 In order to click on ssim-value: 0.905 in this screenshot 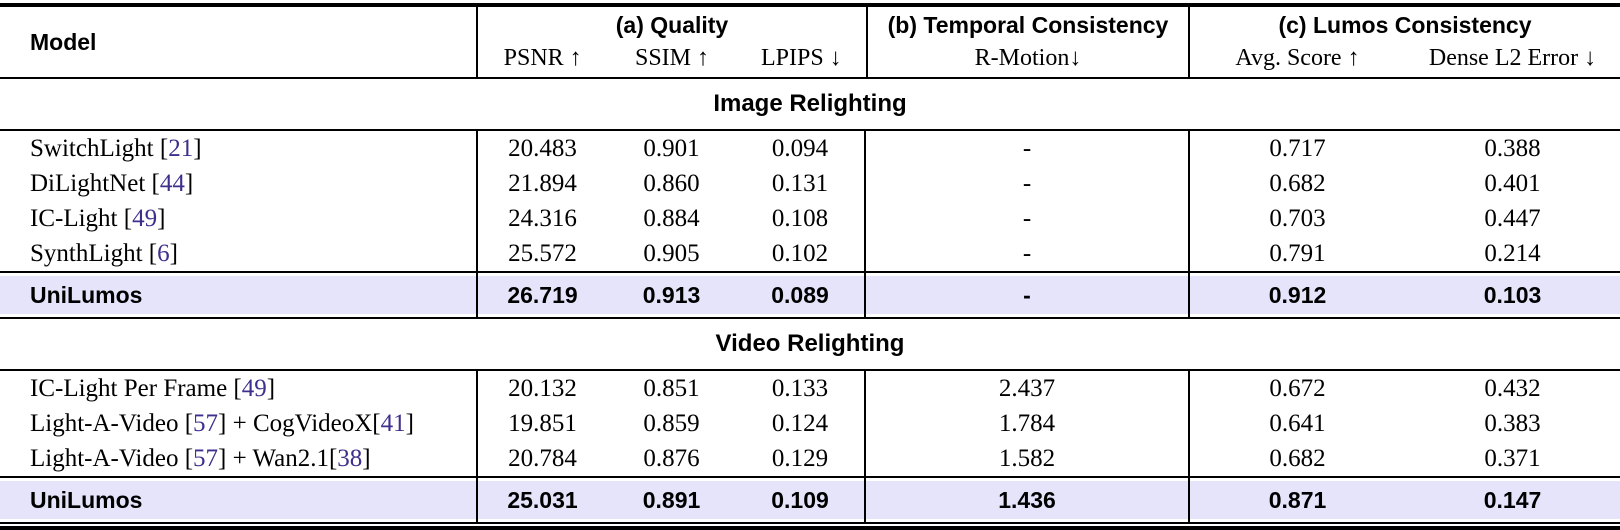, I will do `click(671, 253)`.